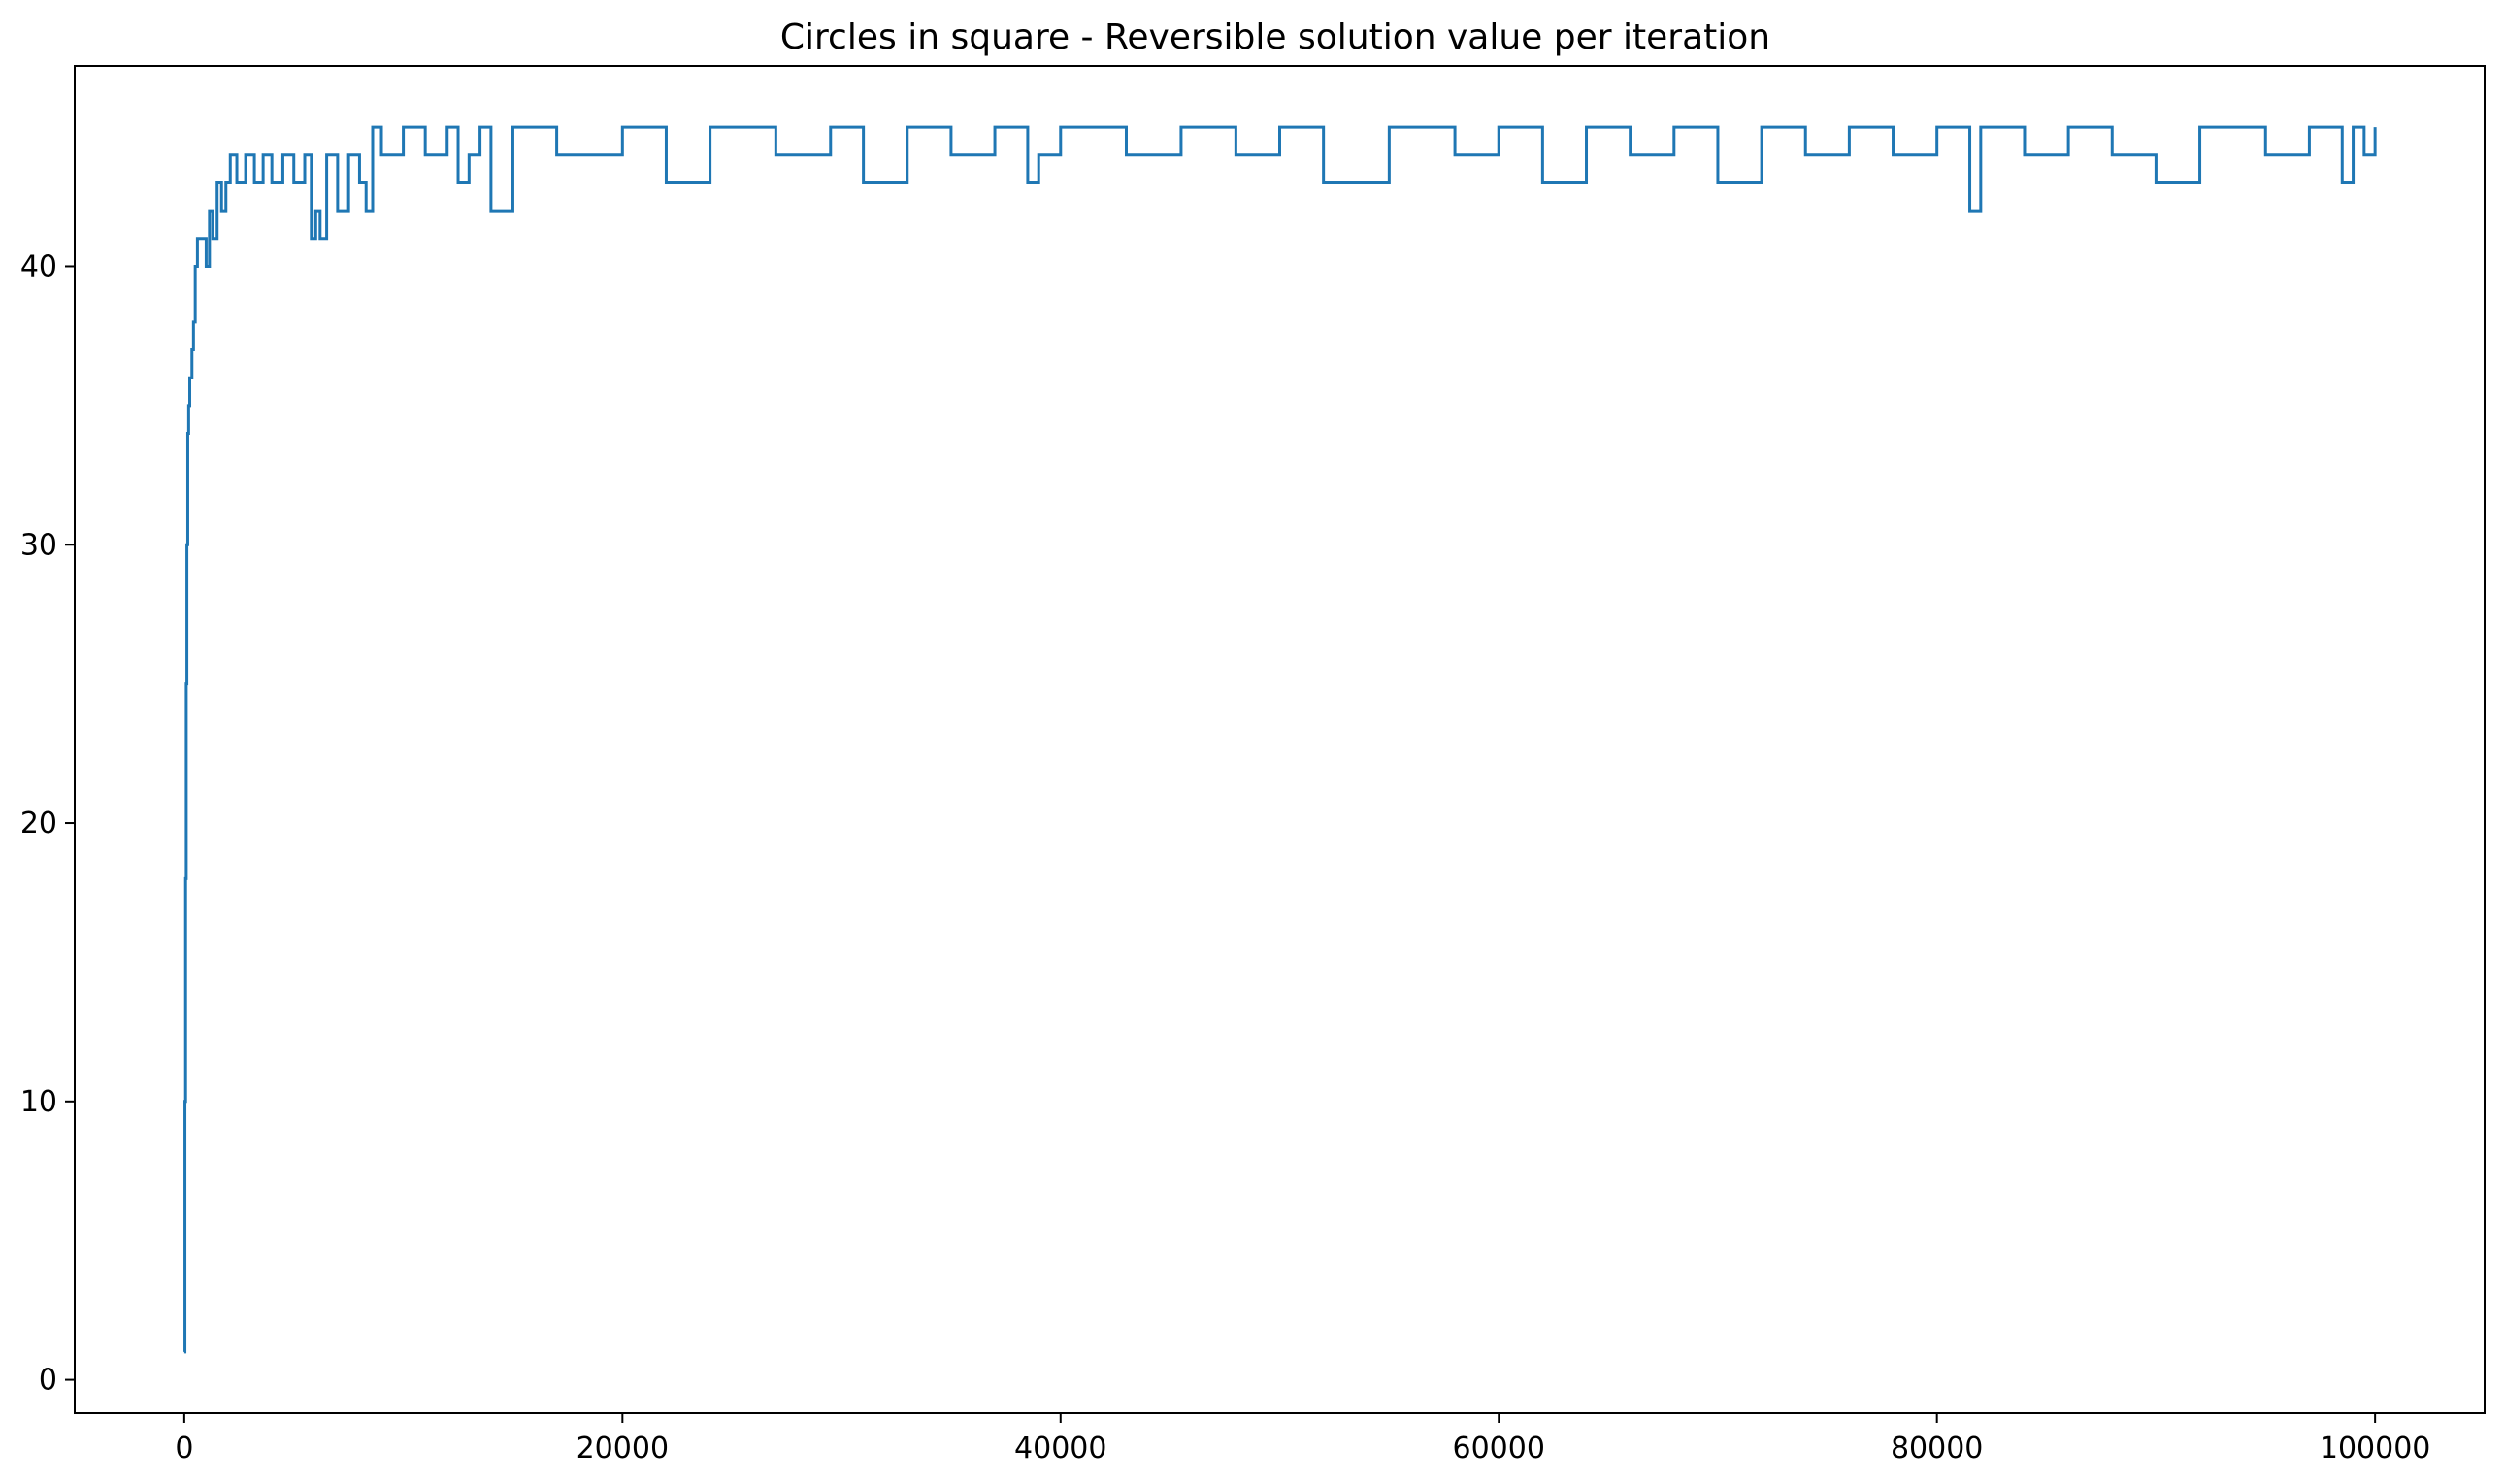 Image resolution: width=2505 pixels, height=1484 pixels. What do you see at coordinates (1302, 1439) in the screenshot?
I see `x-axis: 0 20000 40000 60000 80000 100000` at bounding box center [1302, 1439].